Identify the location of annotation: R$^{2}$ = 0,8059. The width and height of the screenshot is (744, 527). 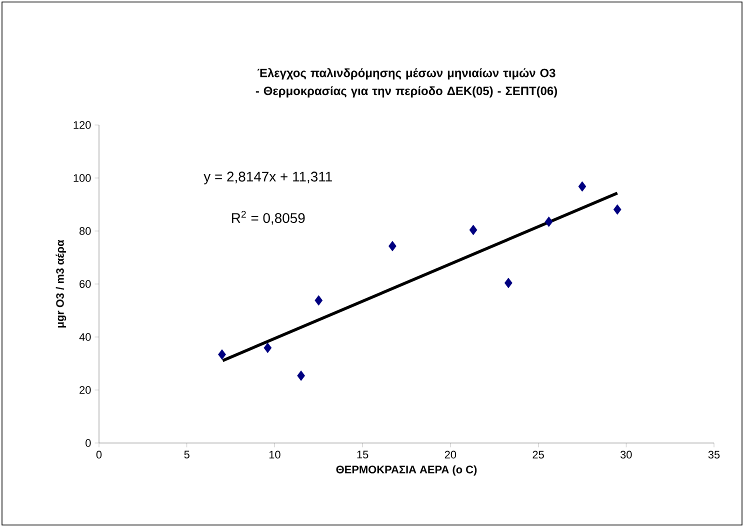
(268, 217).